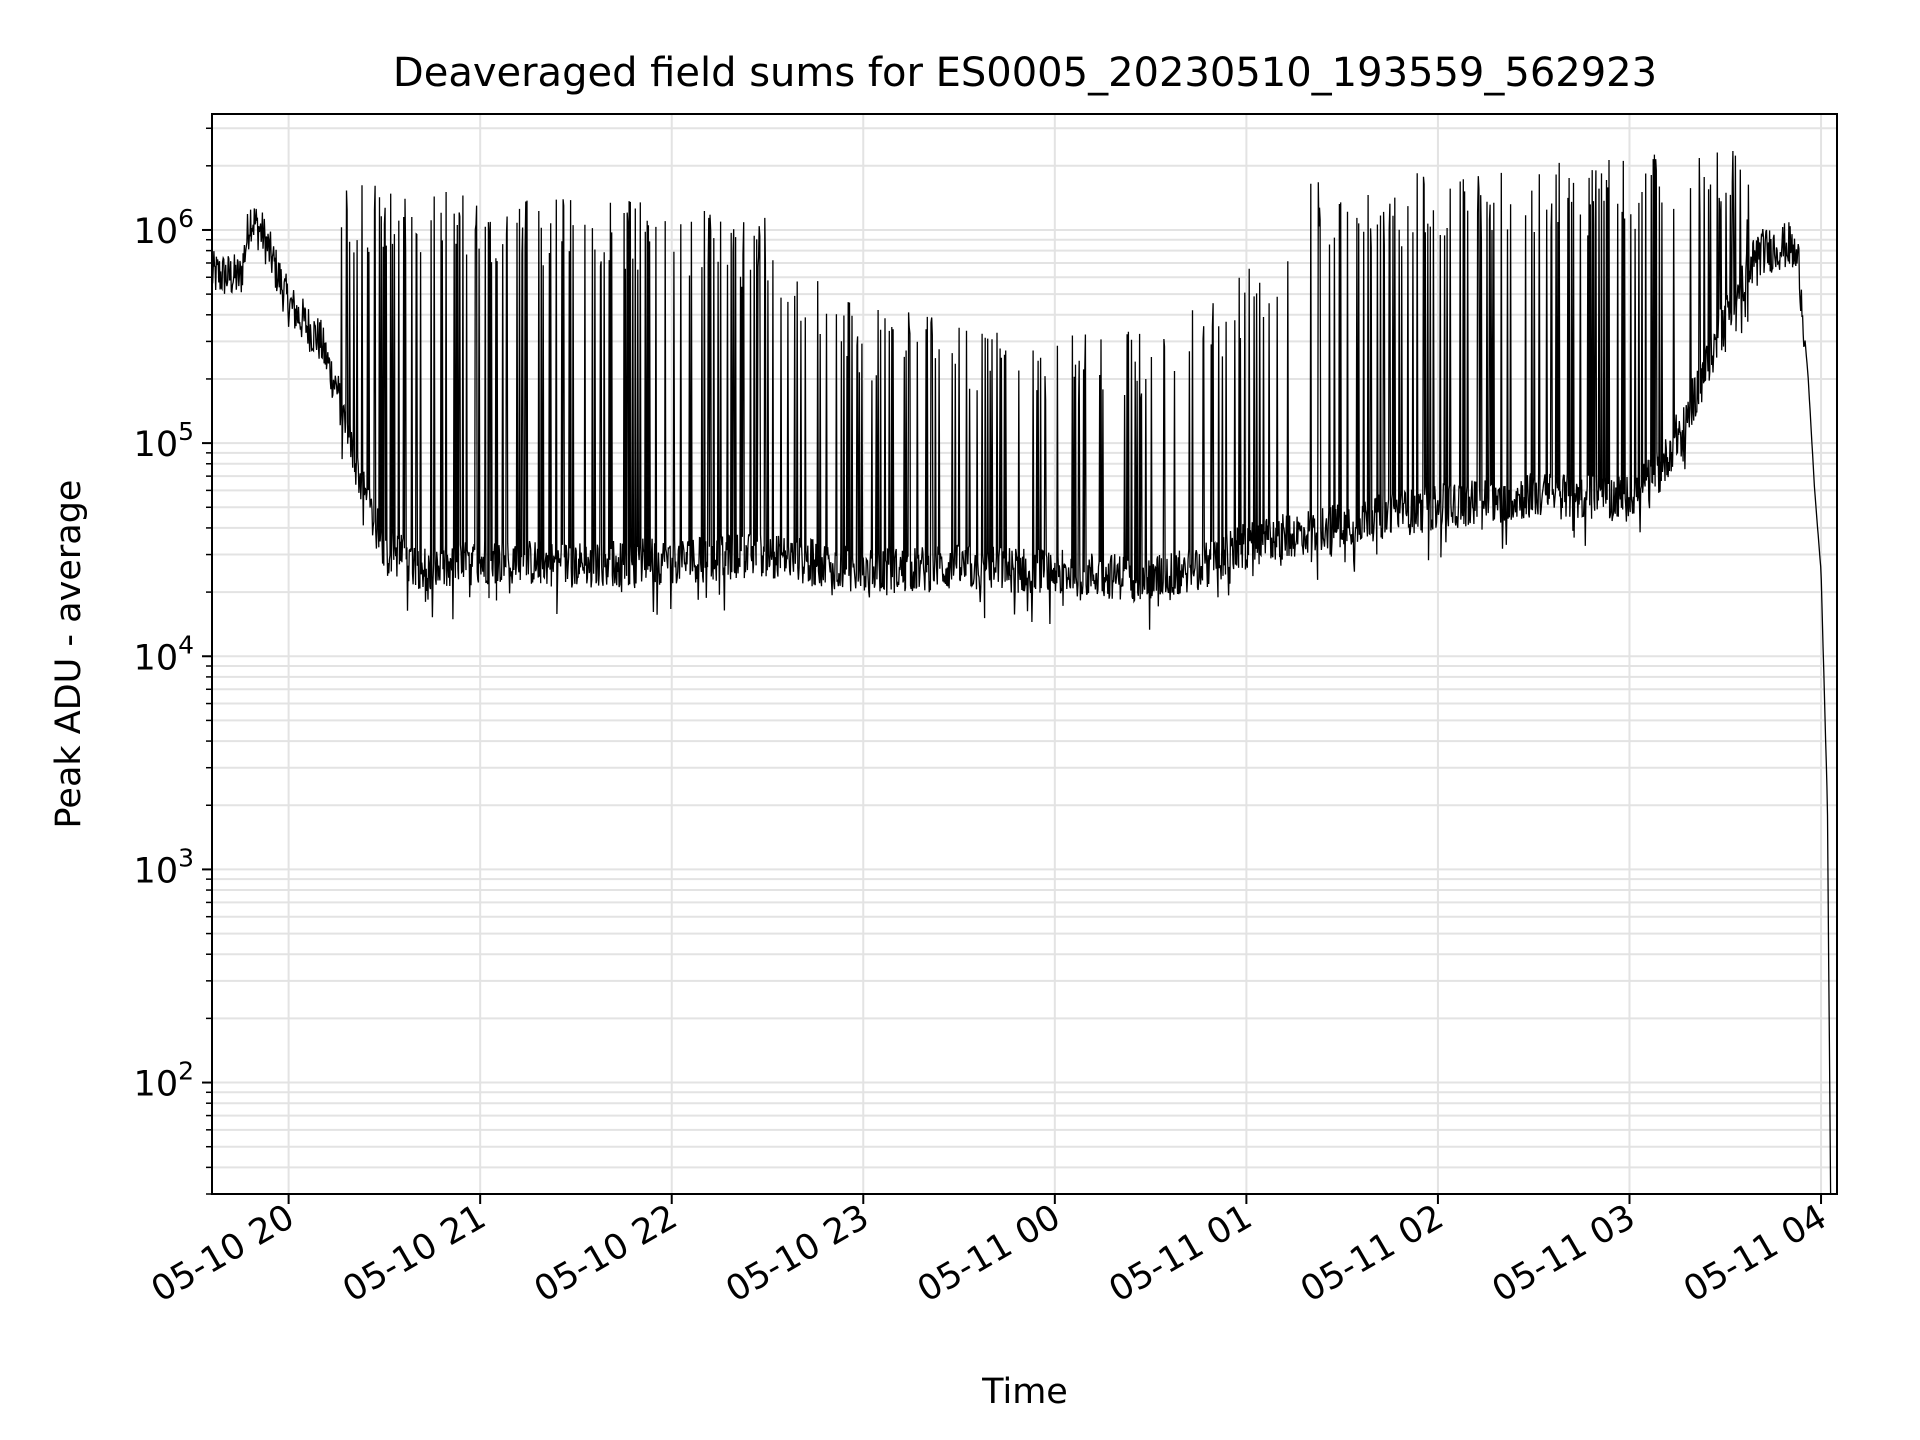 This screenshot has width=1920, height=1440. I want to click on x-axis-label: Time, so click(1024, 1392).